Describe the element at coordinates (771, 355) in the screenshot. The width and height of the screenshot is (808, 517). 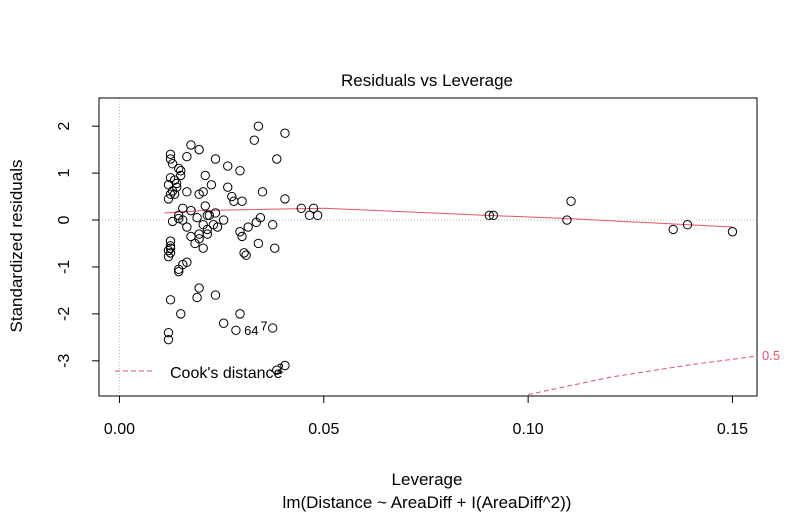
I see `cooks-contour-label: 0.5` at that location.